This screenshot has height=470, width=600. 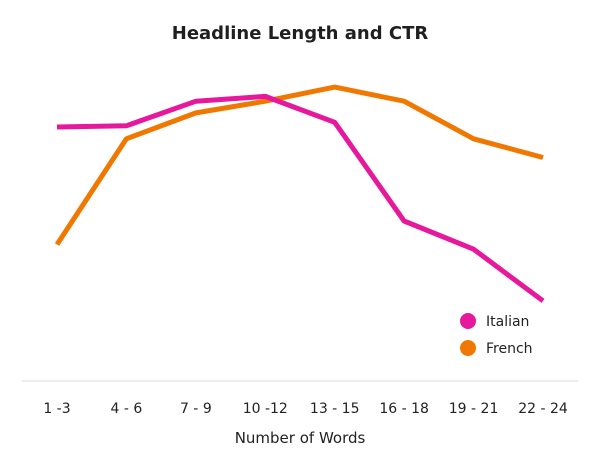 What do you see at coordinates (196, 409) in the screenshot?
I see `x-tick-label: 7 - 9` at bounding box center [196, 409].